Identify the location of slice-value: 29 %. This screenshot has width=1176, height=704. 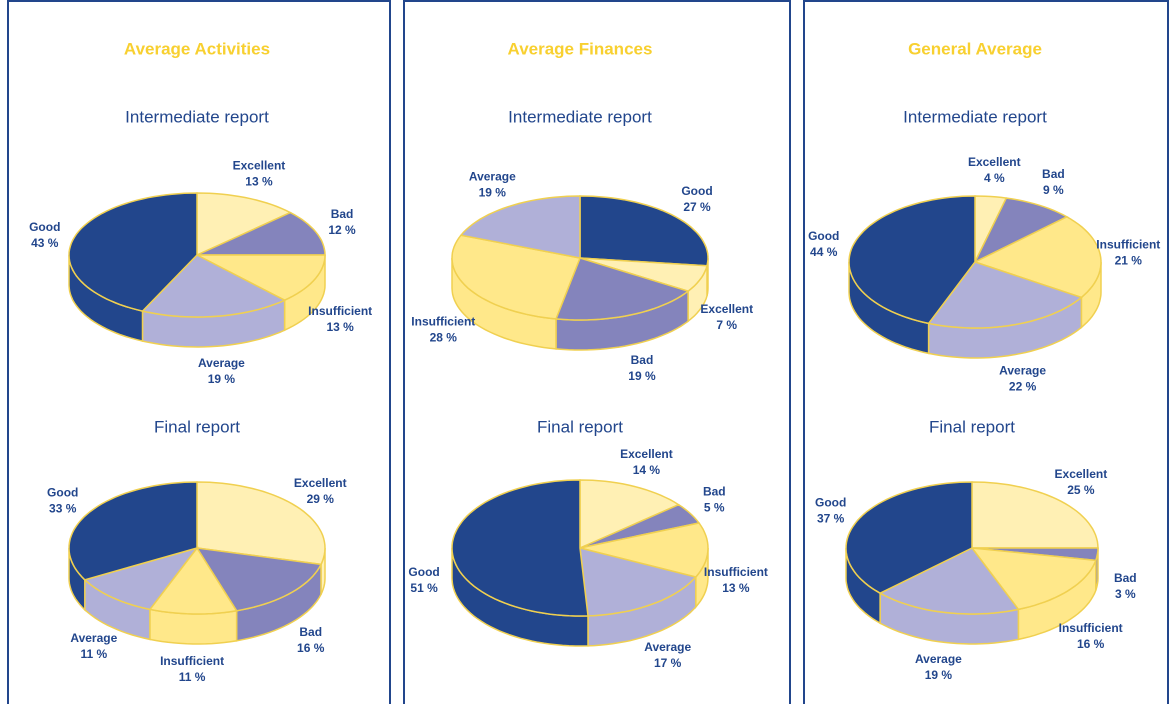
(321, 499).